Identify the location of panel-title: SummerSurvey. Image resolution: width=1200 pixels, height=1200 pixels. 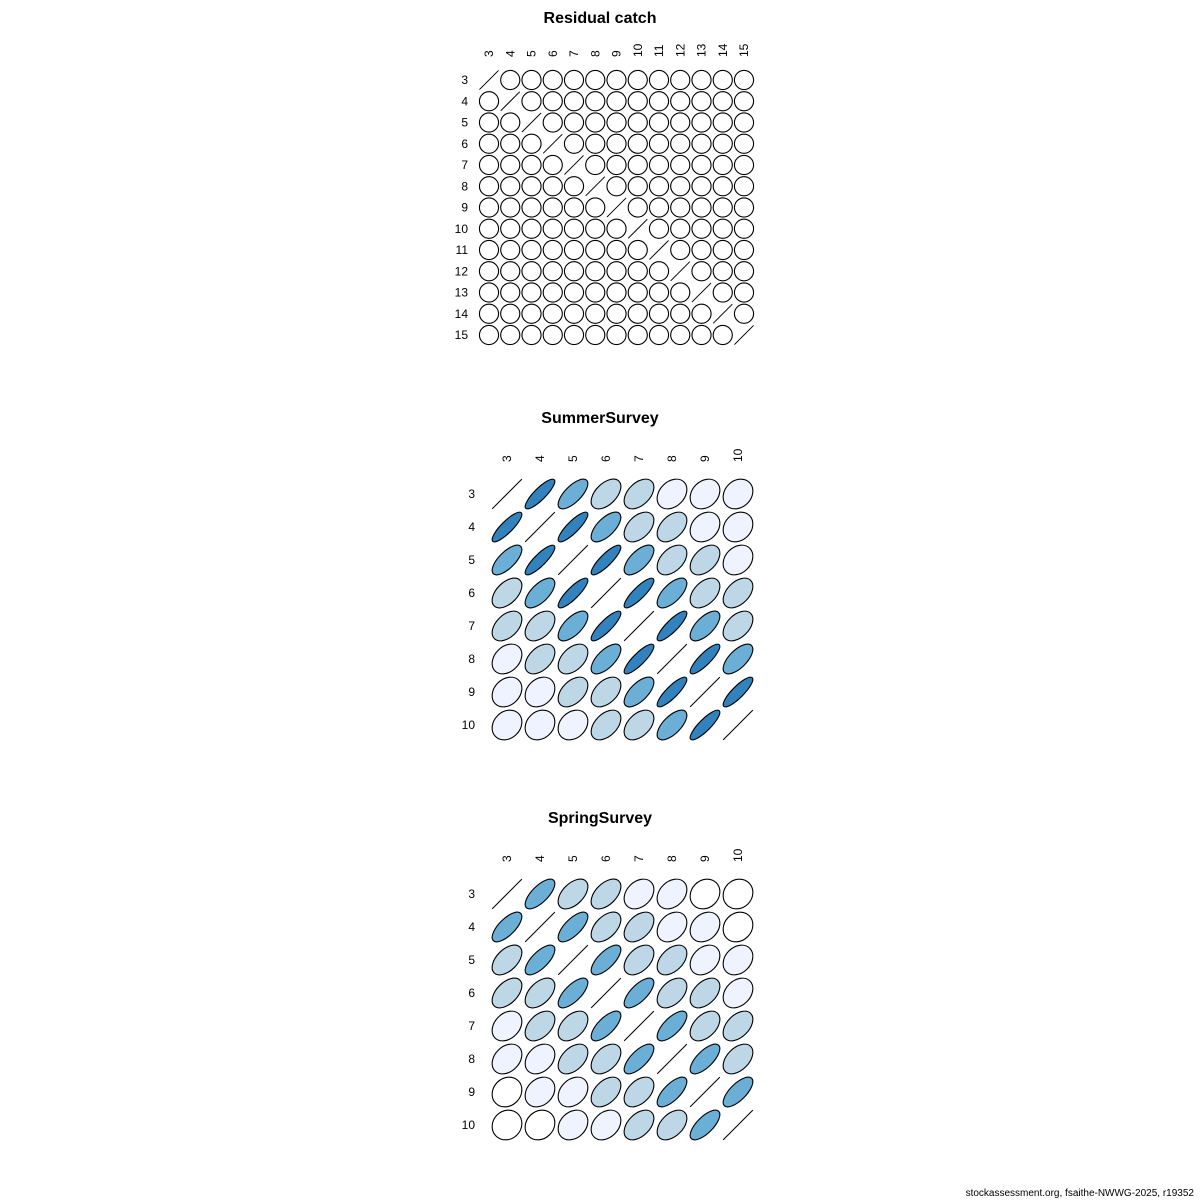
(599, 418).